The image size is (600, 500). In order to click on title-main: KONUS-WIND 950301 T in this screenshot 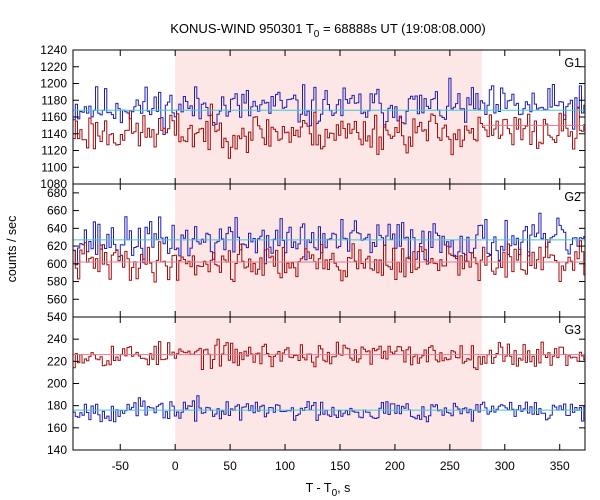, I will do `click(242, 28)`.